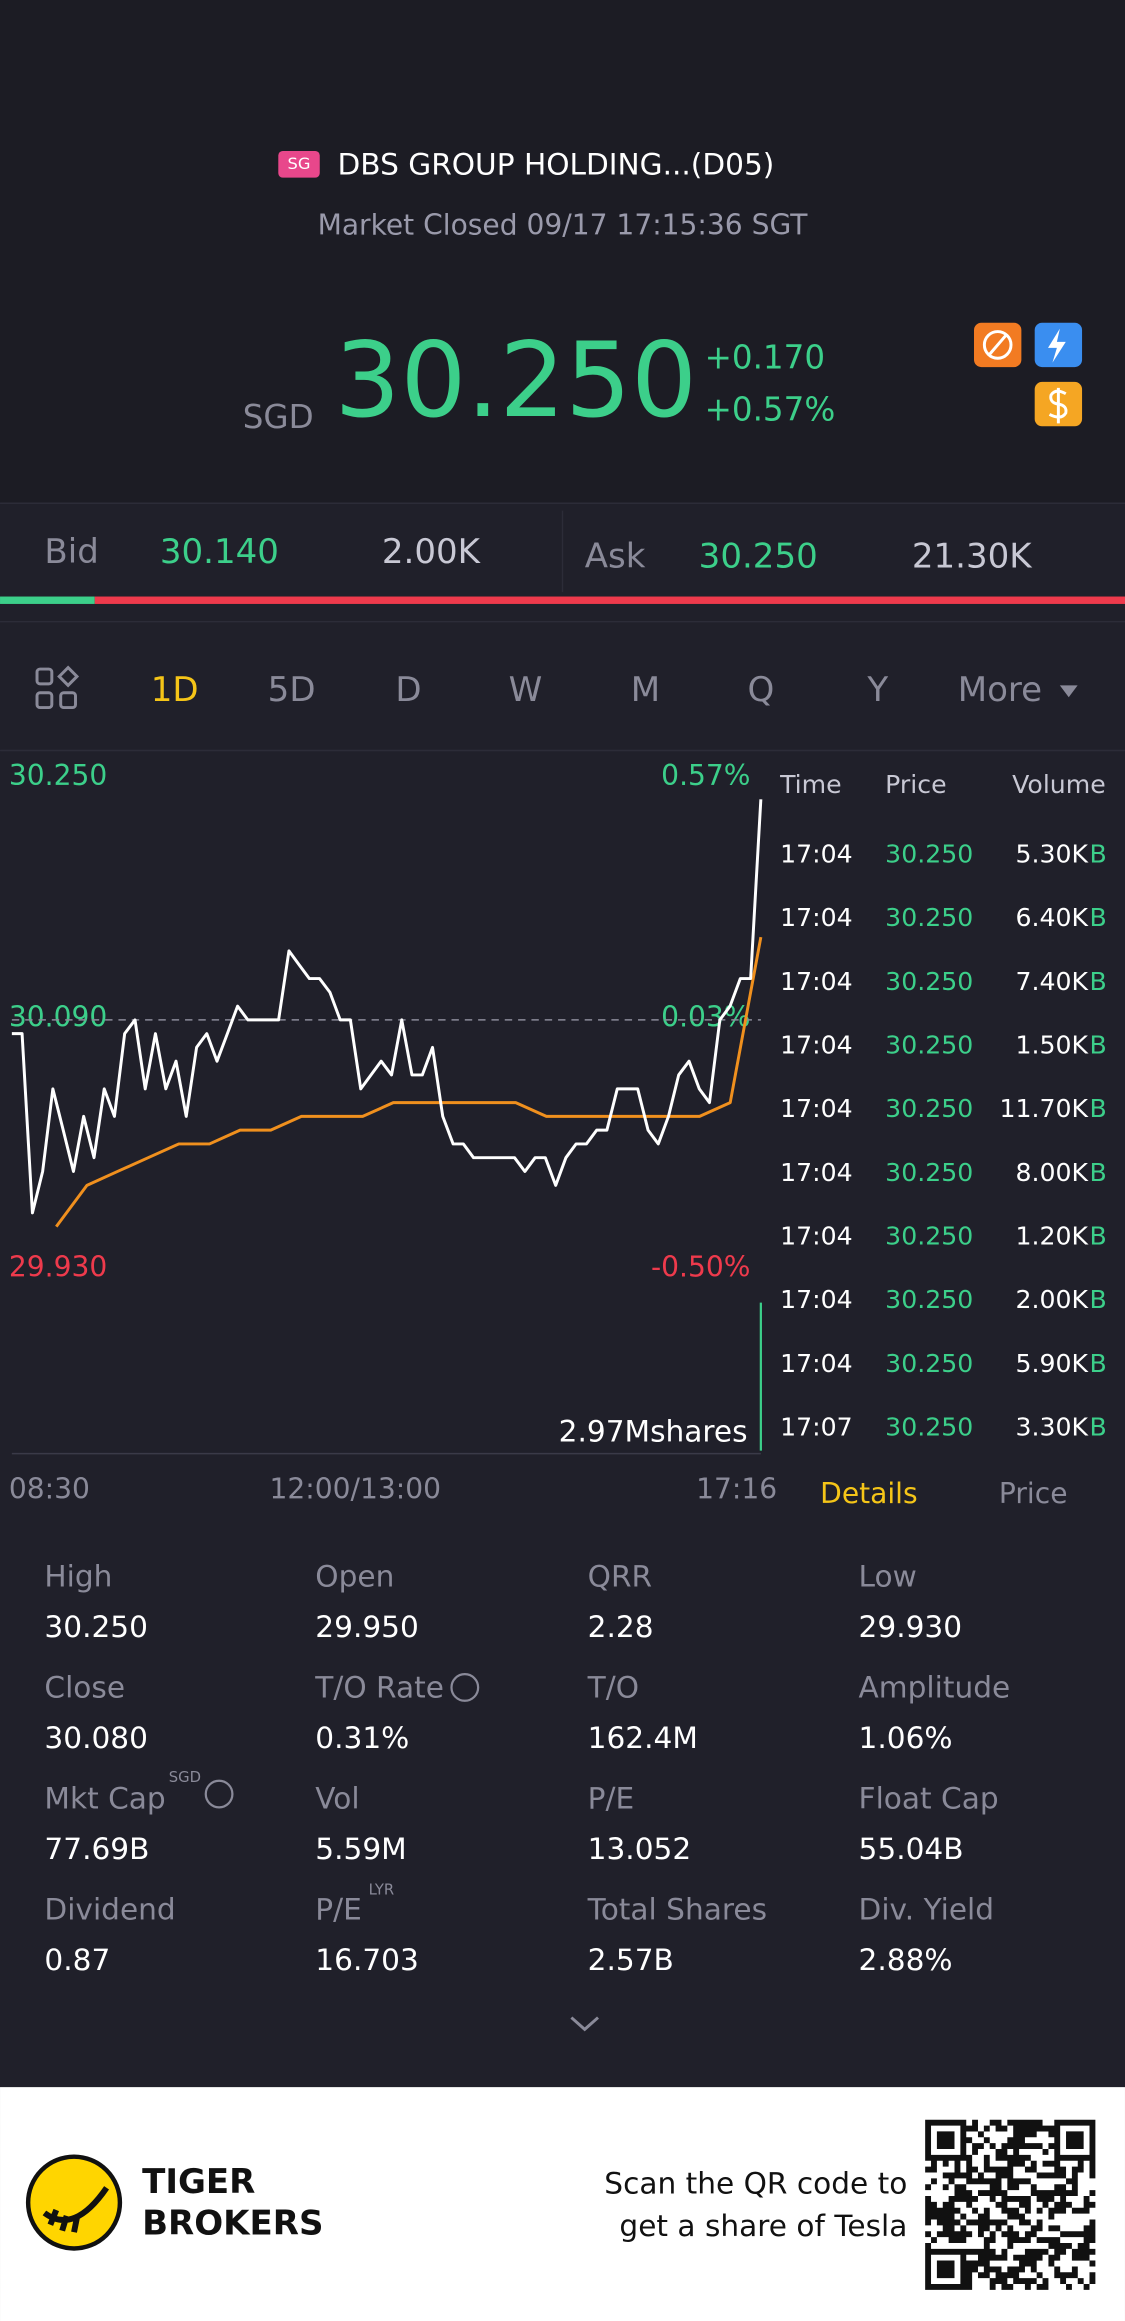  Describe the element at coordinates (292, 690) in the screenshot. I see `period-tab: 5D` at that location.